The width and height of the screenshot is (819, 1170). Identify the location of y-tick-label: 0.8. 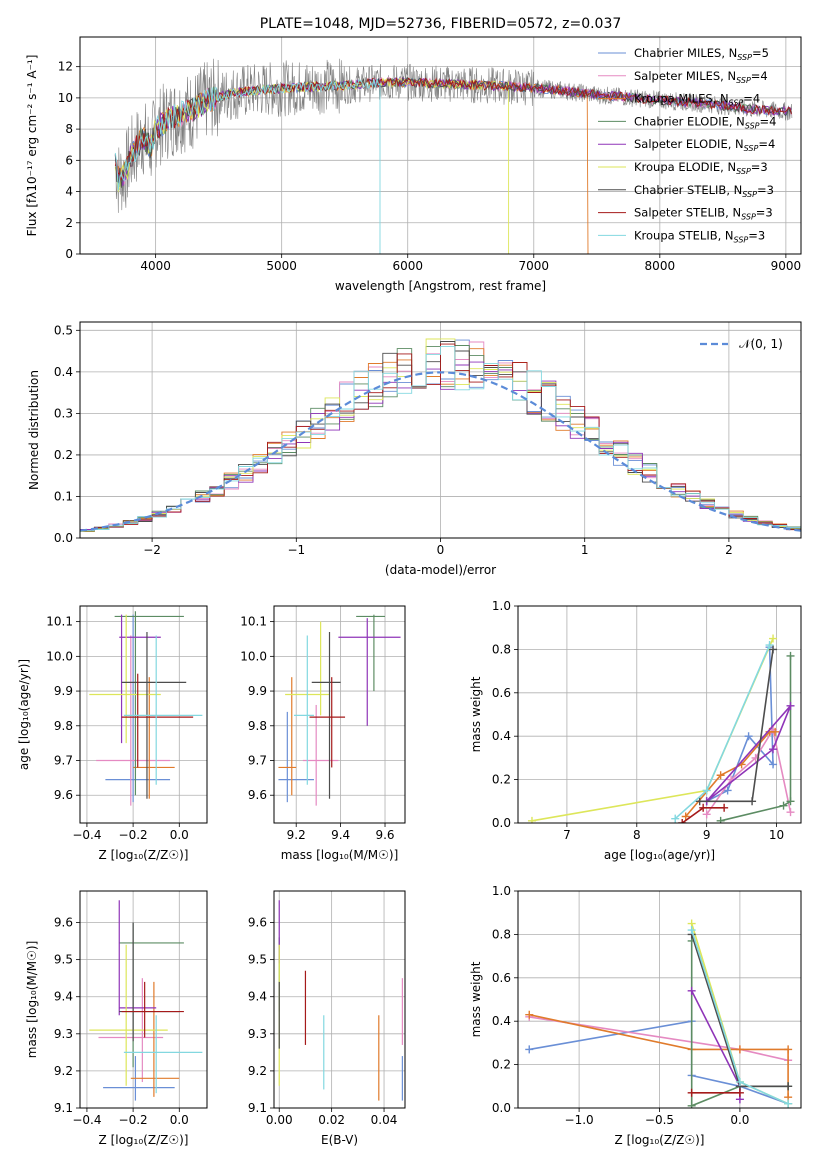
(501, 934).